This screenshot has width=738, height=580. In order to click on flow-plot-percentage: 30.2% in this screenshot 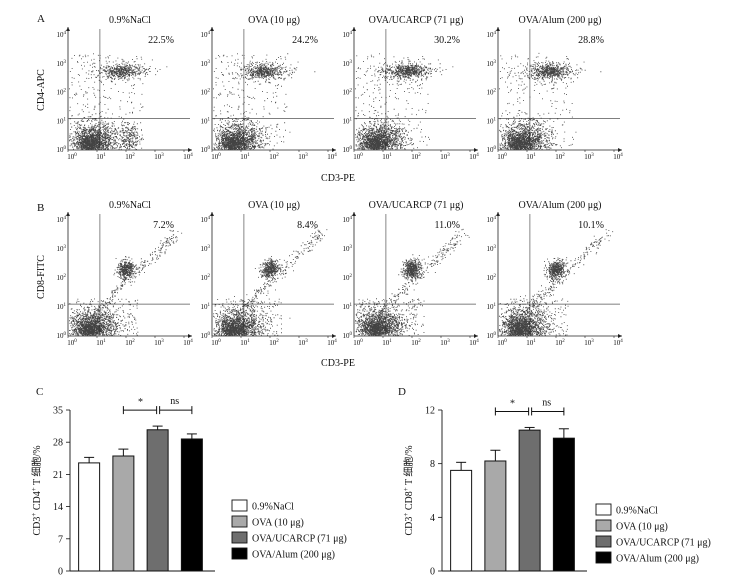, I will do `click(447, 40)`.